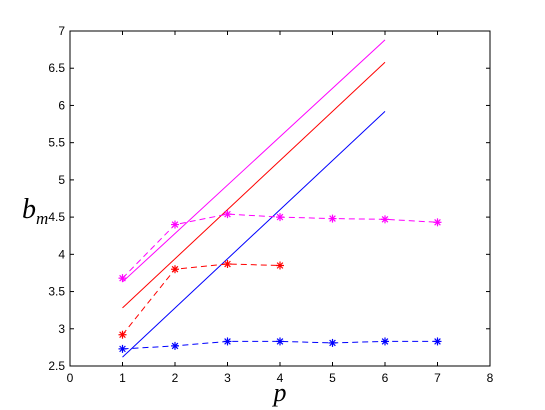 The image size is (545, 410). What do you see at coordinates (70, 378) in the screenshot?
I see `x-tick-label: 0` at bounding box center [70, 378].